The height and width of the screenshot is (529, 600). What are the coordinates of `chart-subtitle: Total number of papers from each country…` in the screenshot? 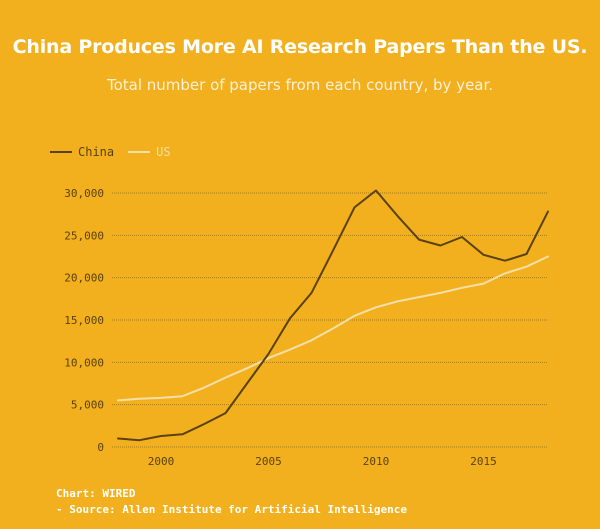 It's located at (300, 85).